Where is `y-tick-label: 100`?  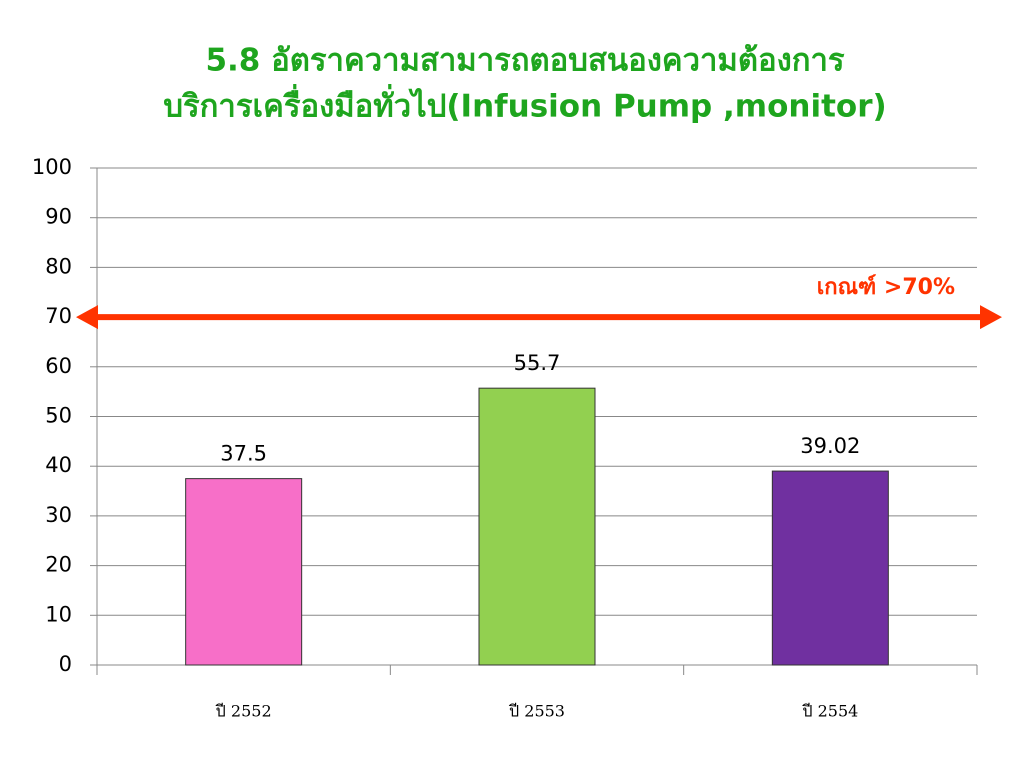 y-tick-label: 100 is located at coordinates (52, 167).